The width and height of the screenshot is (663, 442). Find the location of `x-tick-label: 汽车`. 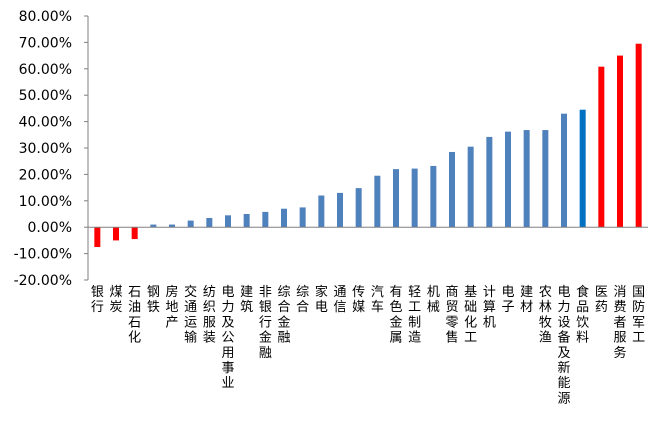

x-tick-label: 汽车 is located at coordinates (377, 300).